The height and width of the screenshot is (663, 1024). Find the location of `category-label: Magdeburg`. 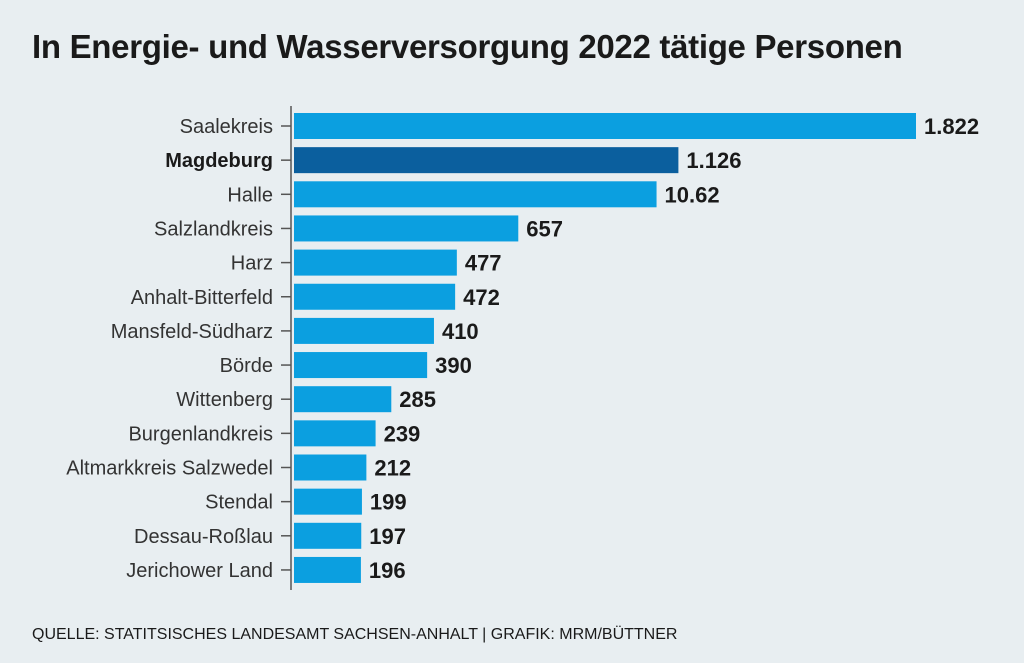

category-label: Magdeburg is located at coordinates (219, 161).